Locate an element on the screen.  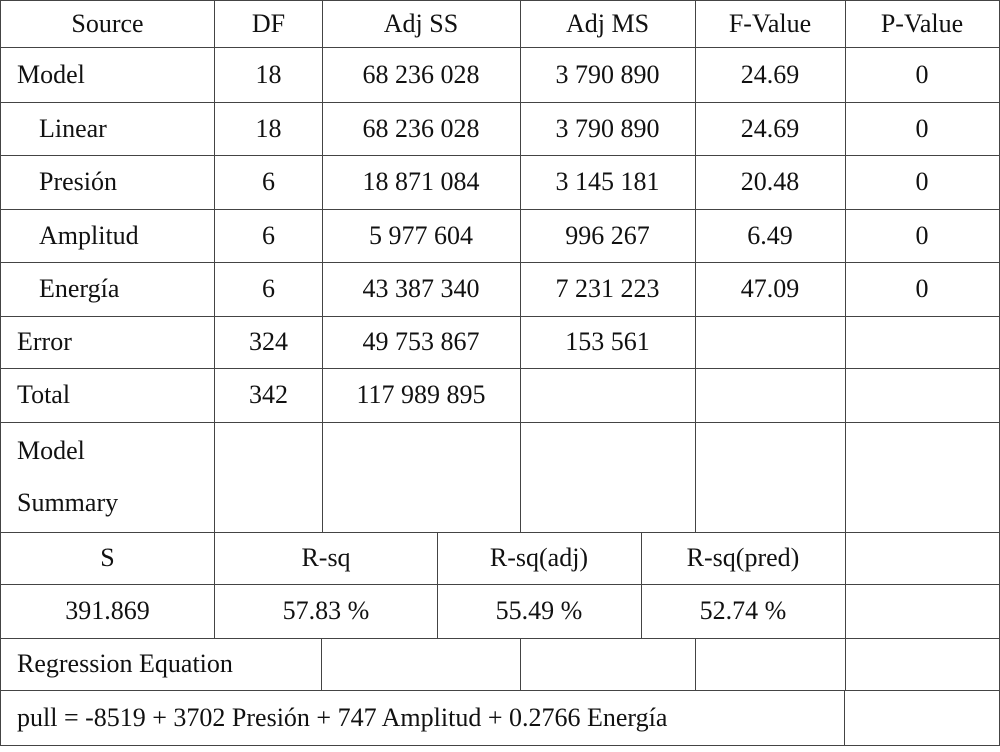
table-cell-text: 43 387 340 is located at coordinates (421, 288).